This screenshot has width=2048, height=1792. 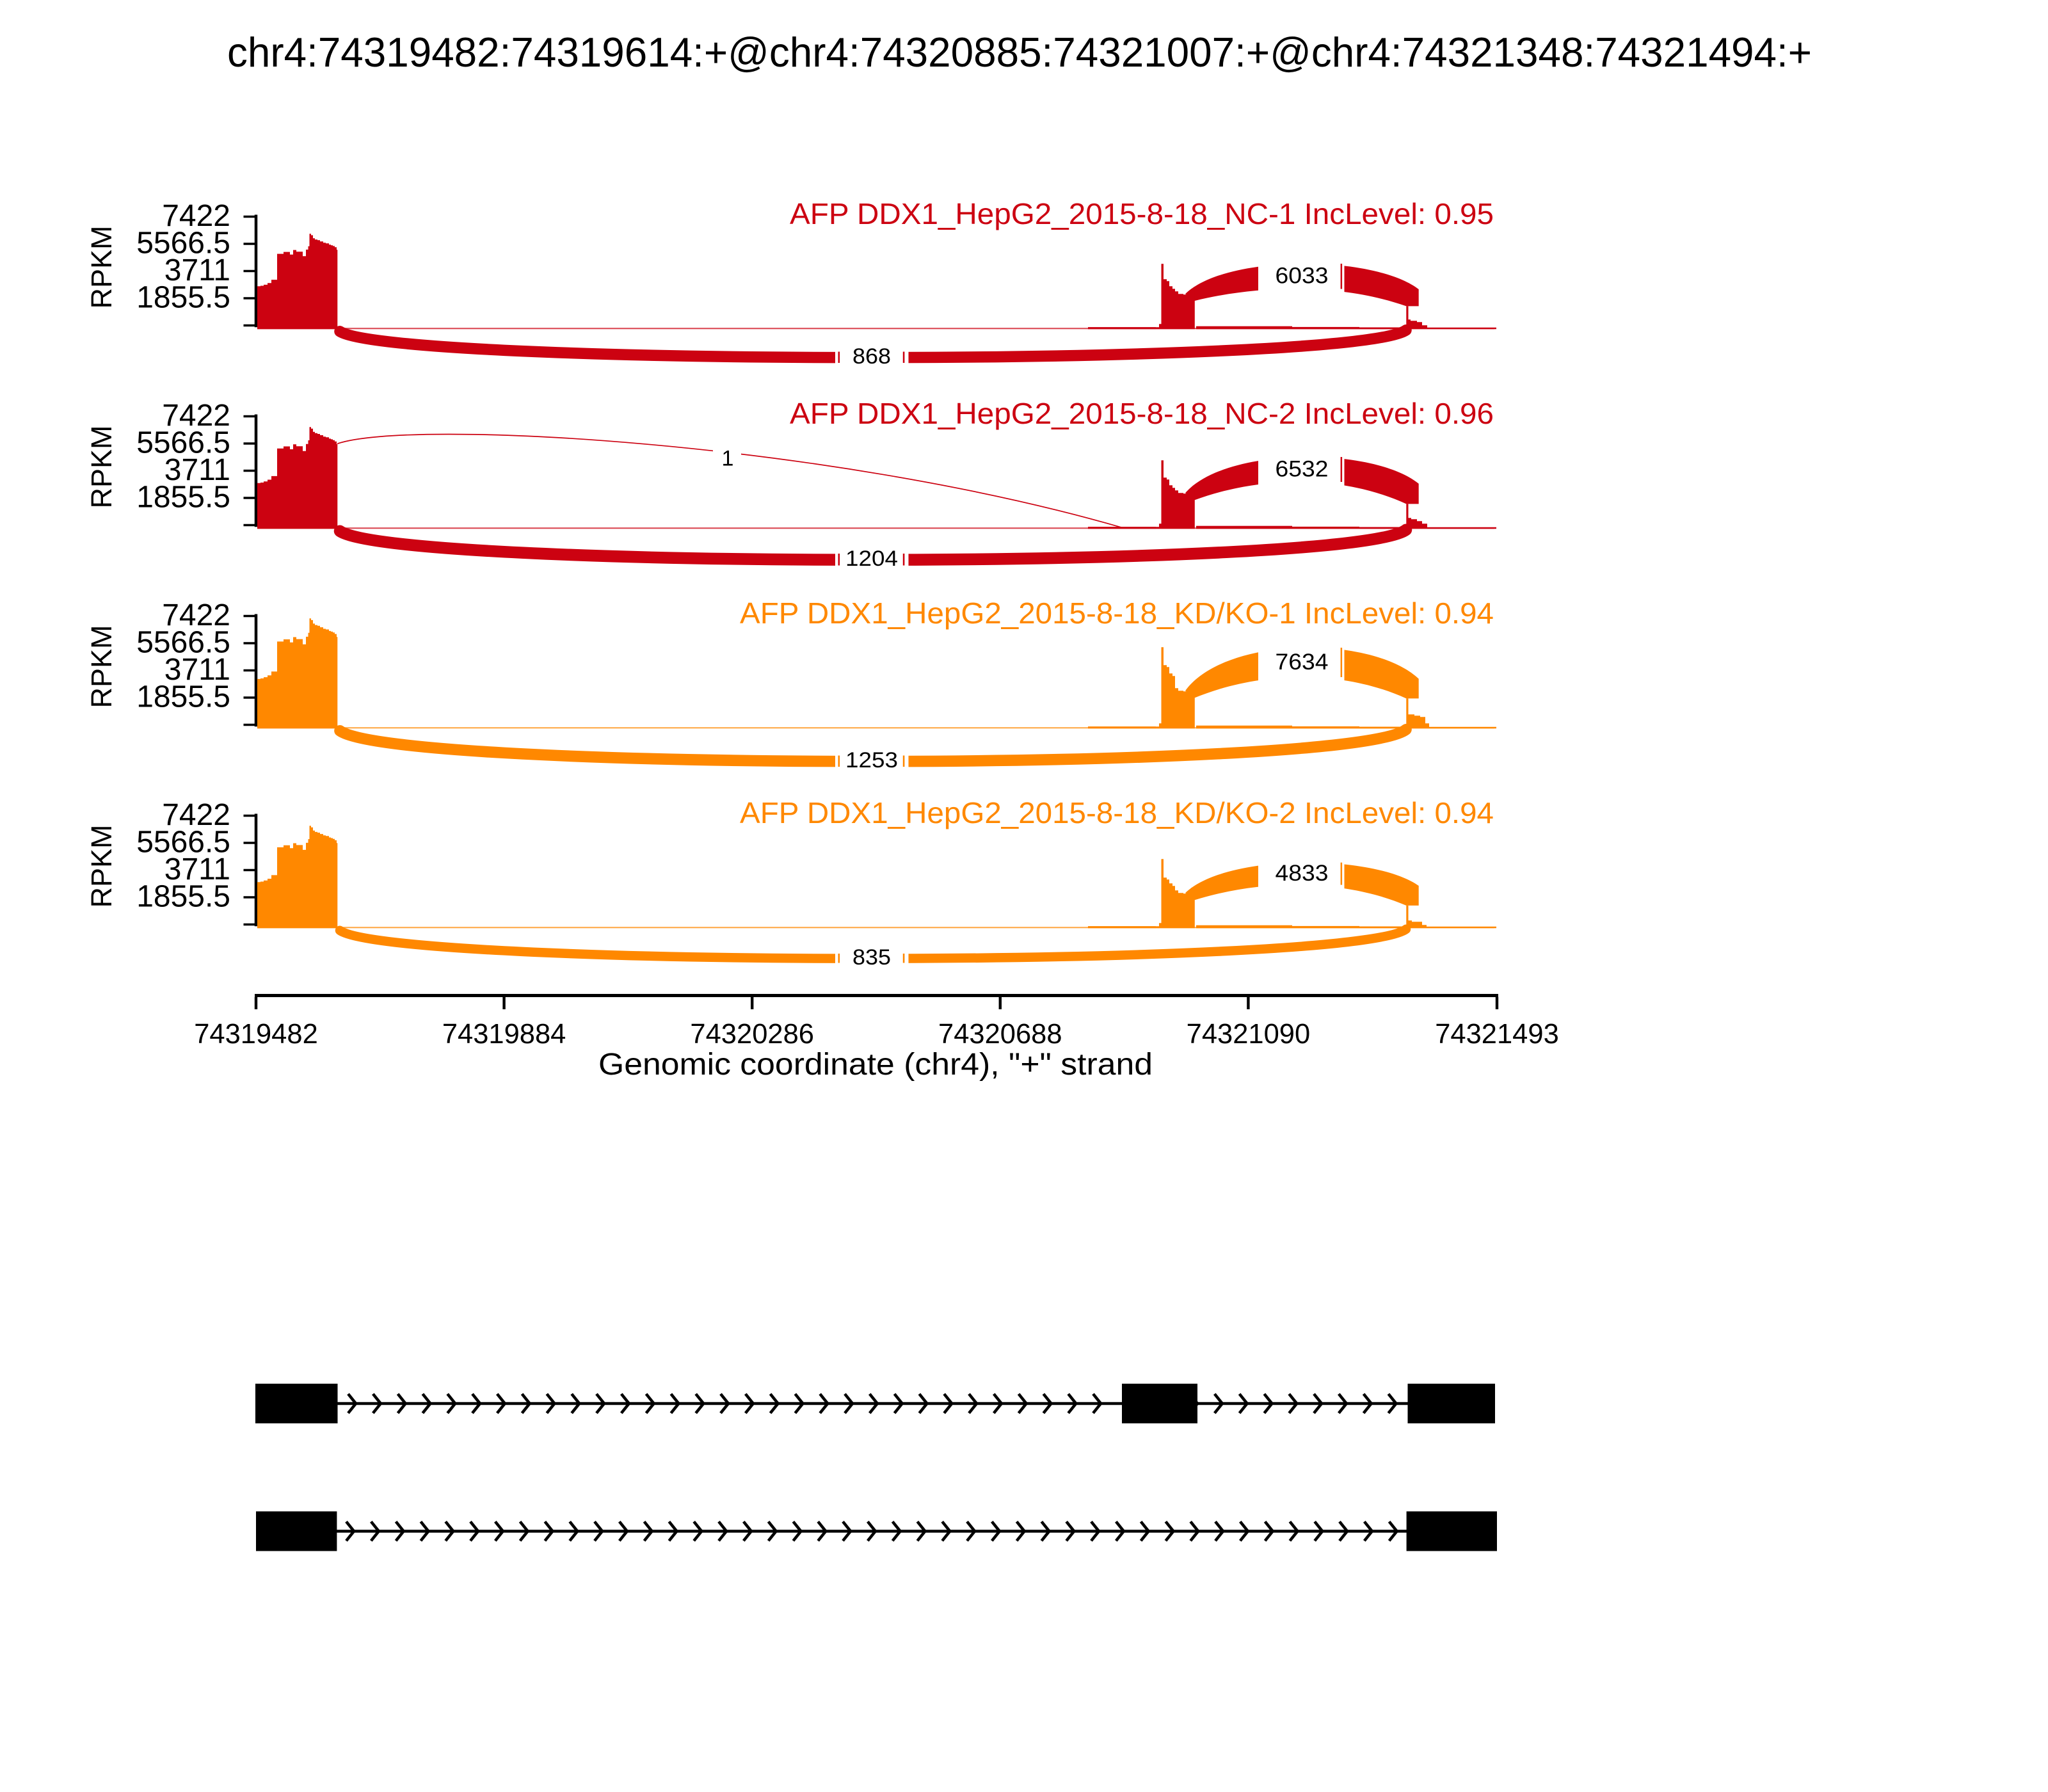 I want to click on svg-text: 74321090, so click(x=1249, y=1034).